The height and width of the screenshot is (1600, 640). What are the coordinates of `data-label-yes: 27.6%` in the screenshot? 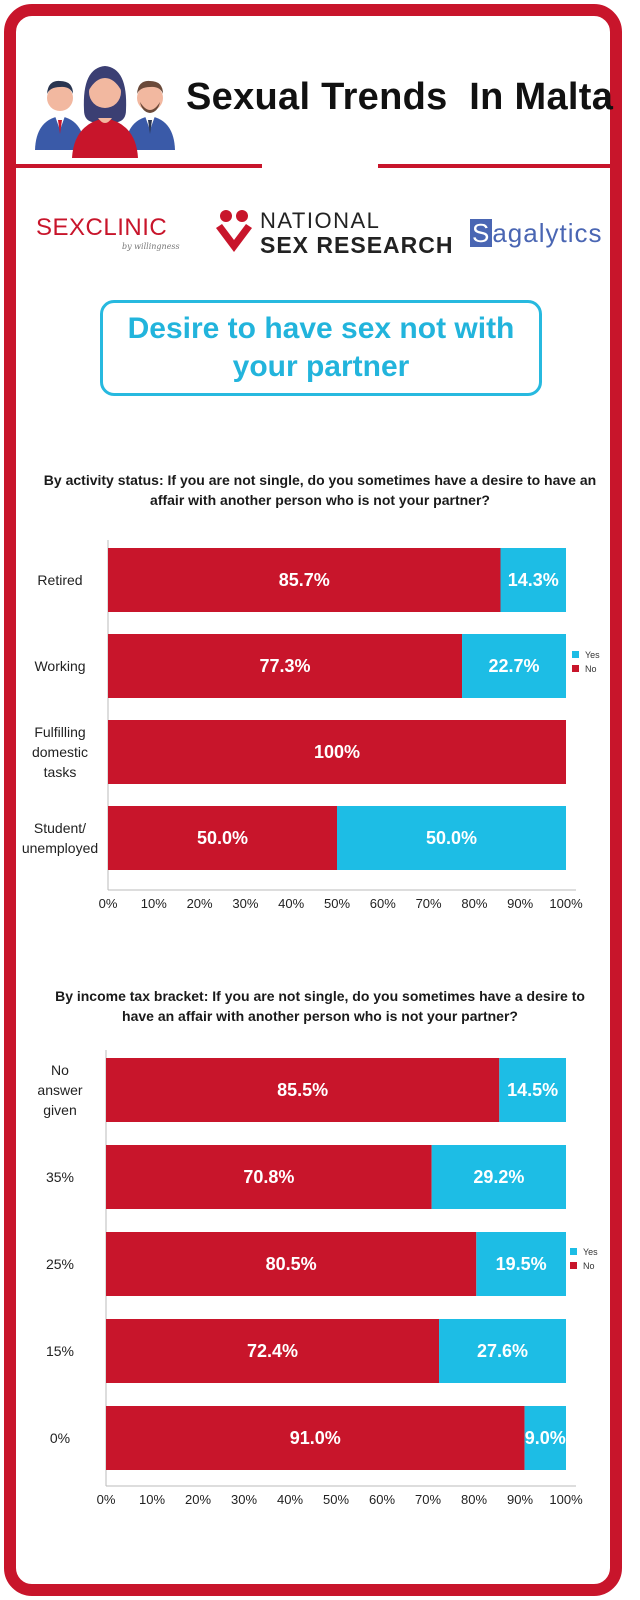 It's located at (502, 1351).